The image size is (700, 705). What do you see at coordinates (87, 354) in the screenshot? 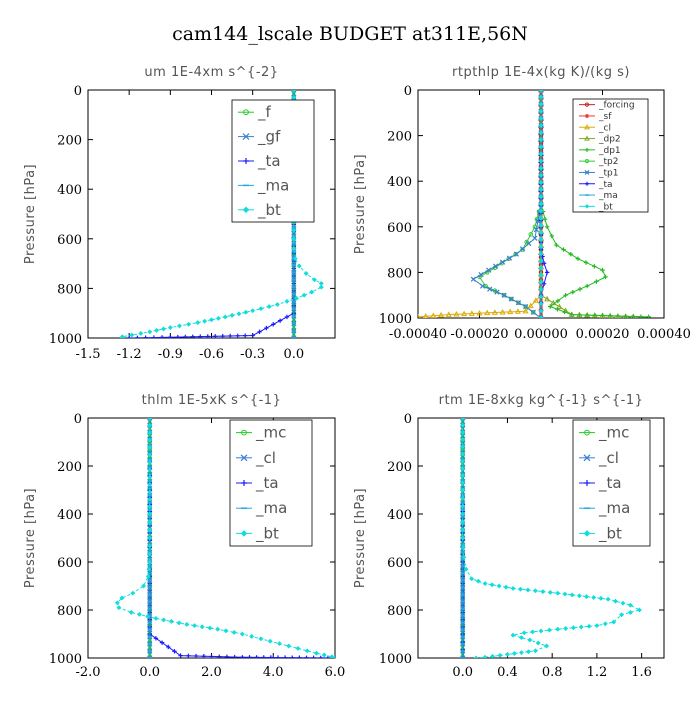
I see `x-tick-label: -1.5` at bounding box center [87, 354].